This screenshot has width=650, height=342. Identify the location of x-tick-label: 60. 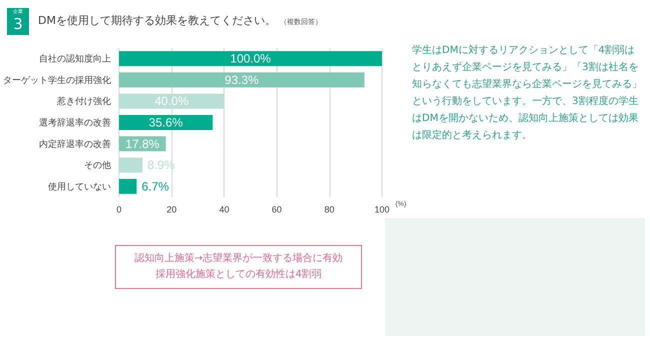
(277, 209).